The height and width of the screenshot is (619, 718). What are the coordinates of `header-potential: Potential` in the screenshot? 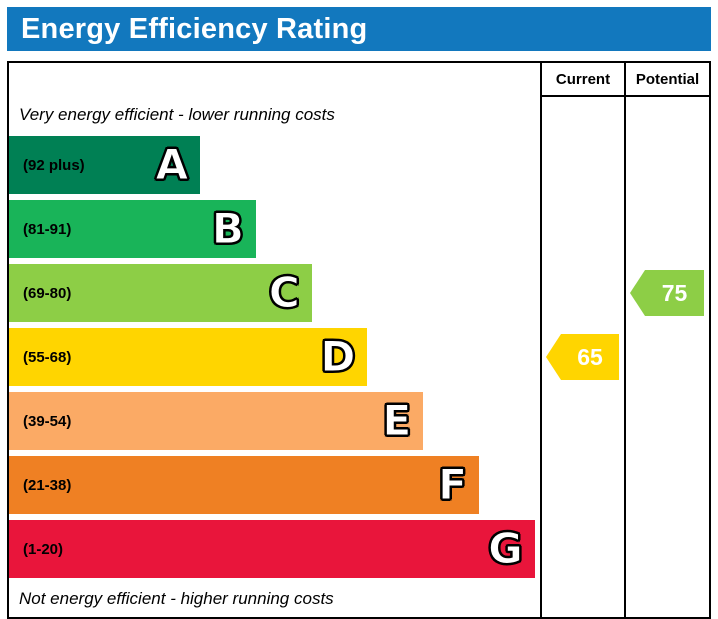 It's located at (666, 80).